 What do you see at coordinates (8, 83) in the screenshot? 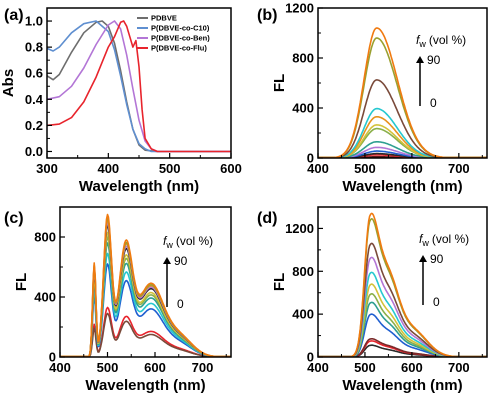
I see `y-axis-title: Abs` at bounding box center [8, 83].